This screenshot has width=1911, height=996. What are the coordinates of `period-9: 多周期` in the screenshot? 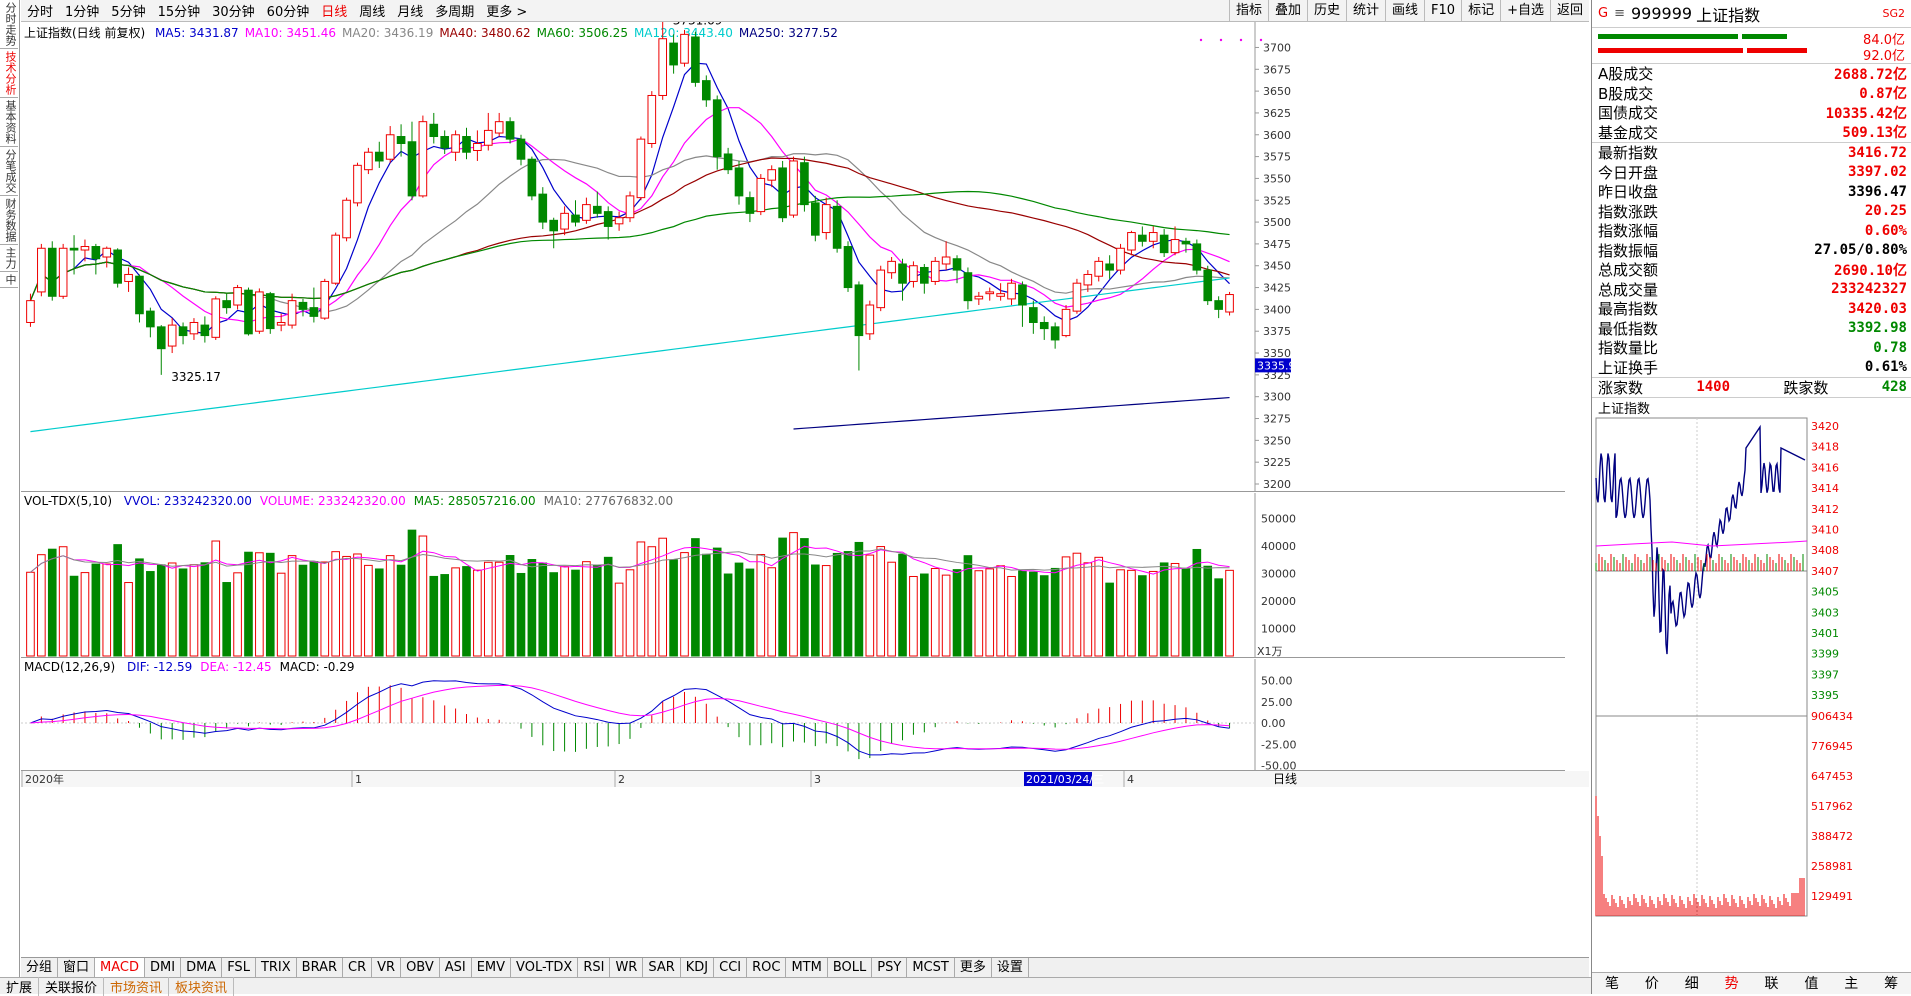 It's located at (455, 12).